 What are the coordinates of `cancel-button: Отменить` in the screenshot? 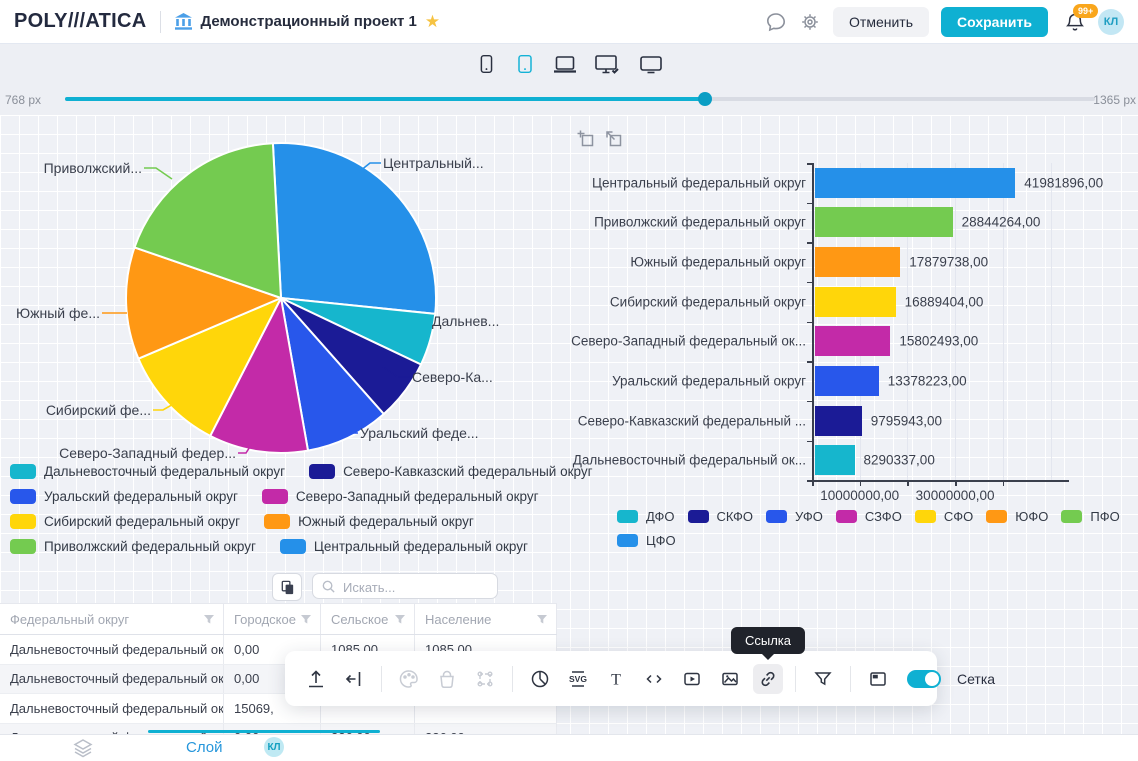 It's located at (881, 21).